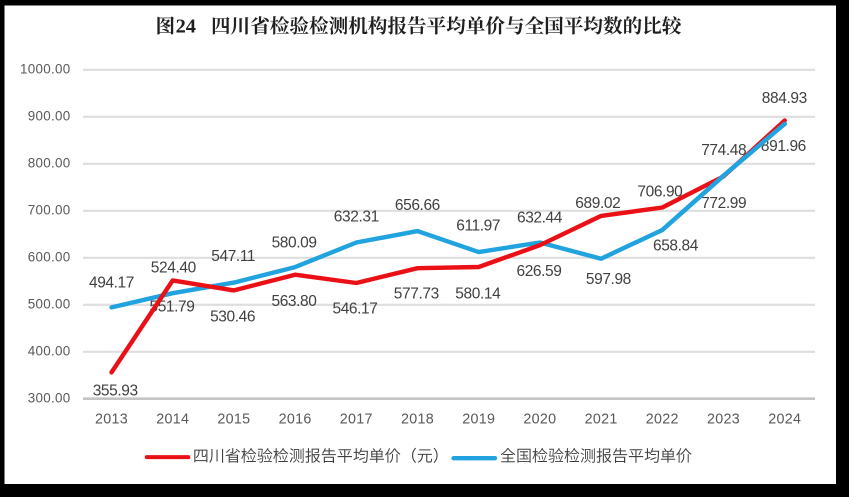 The height and width of the screenshot is (497, 849). What do you see at coordinates (174, 268) in the screenshot?
I see `svg-text: 524.40` at bounding box center [174, 268].